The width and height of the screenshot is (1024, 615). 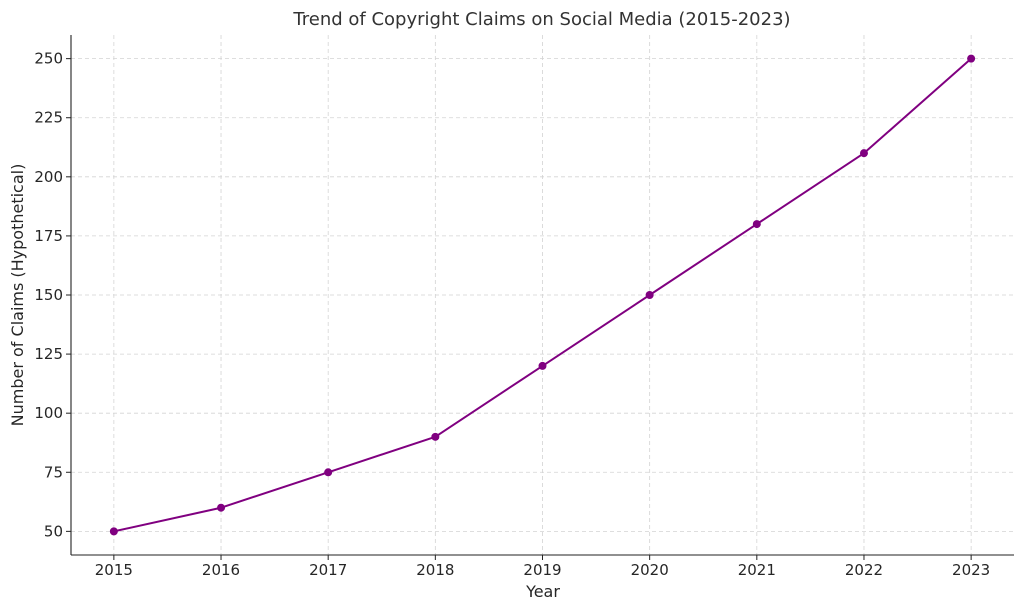 What do you see at coordinates (649, 295) in the screenshot?
I see `data-point-2020` at bounding box center [649, 295].